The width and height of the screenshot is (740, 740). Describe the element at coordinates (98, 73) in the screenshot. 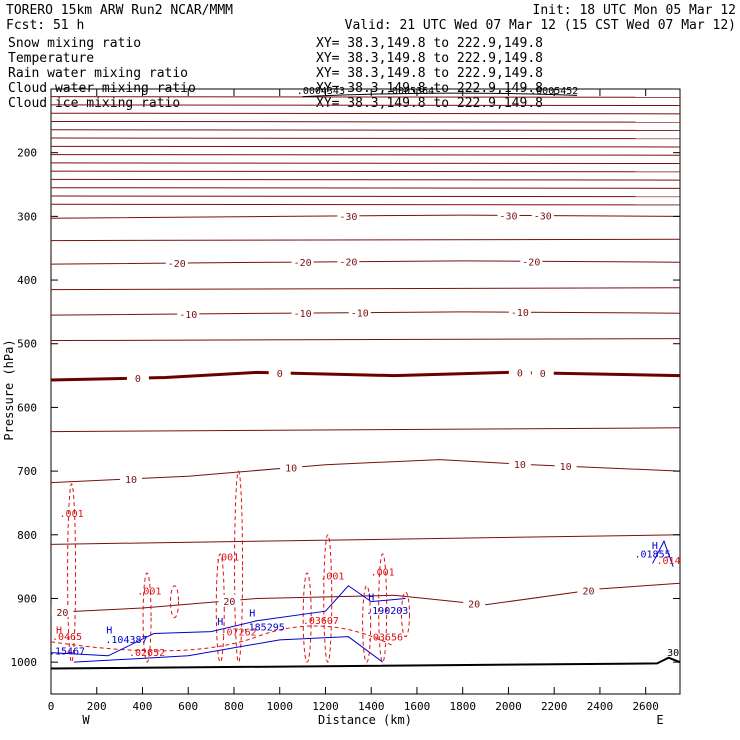

I see `legend-field-name: Rain water mixing ratio` at that location.